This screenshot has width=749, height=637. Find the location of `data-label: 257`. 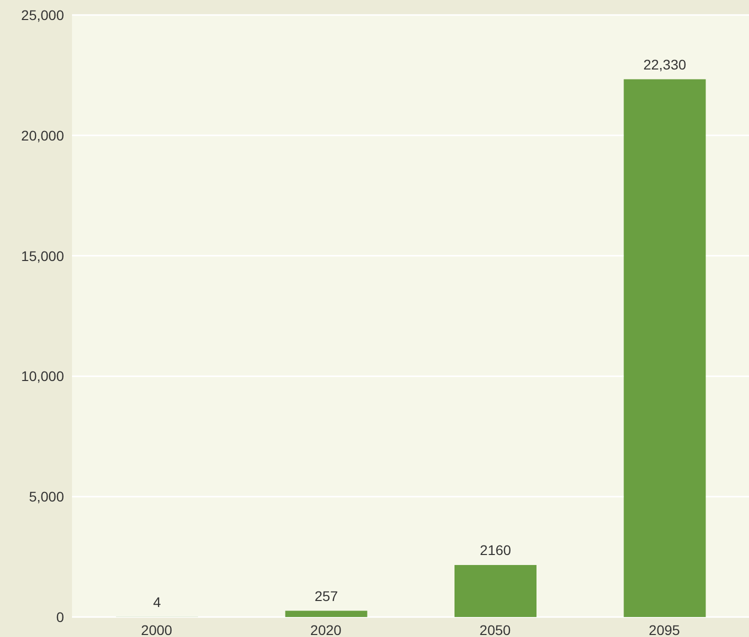

data-label: 257 is located at coordinates (326, 596).